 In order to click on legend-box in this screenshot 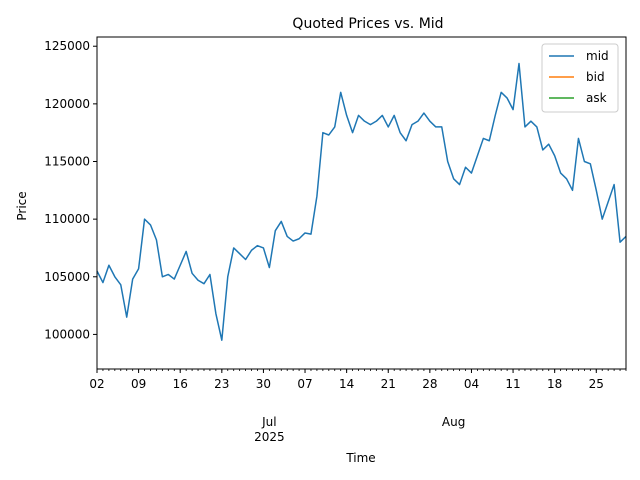, I will do `click(580, 78)`.